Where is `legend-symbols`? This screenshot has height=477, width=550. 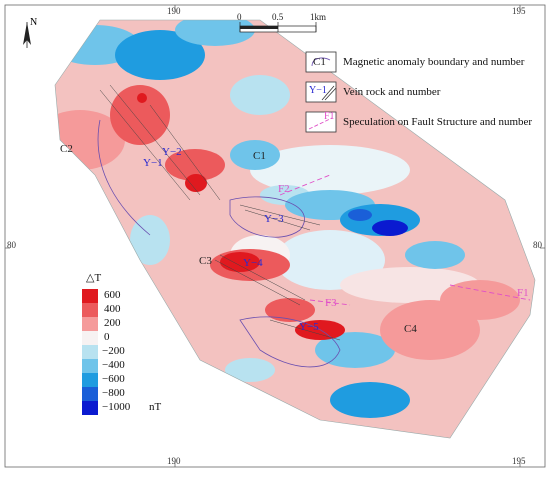 legend-symbols is located at coordinates (321, 92).